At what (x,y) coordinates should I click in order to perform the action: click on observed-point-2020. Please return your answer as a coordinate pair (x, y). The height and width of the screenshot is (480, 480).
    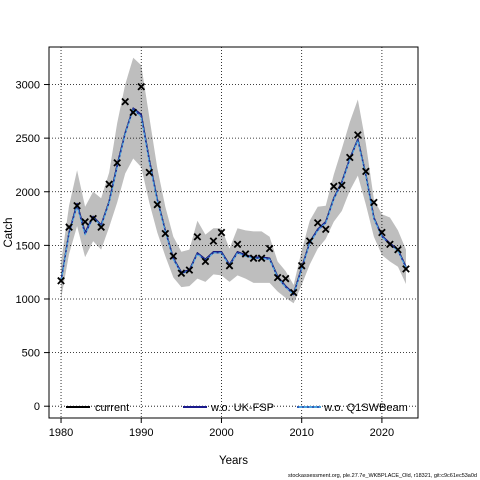
    Looking at the image, I should click on (382, 232).